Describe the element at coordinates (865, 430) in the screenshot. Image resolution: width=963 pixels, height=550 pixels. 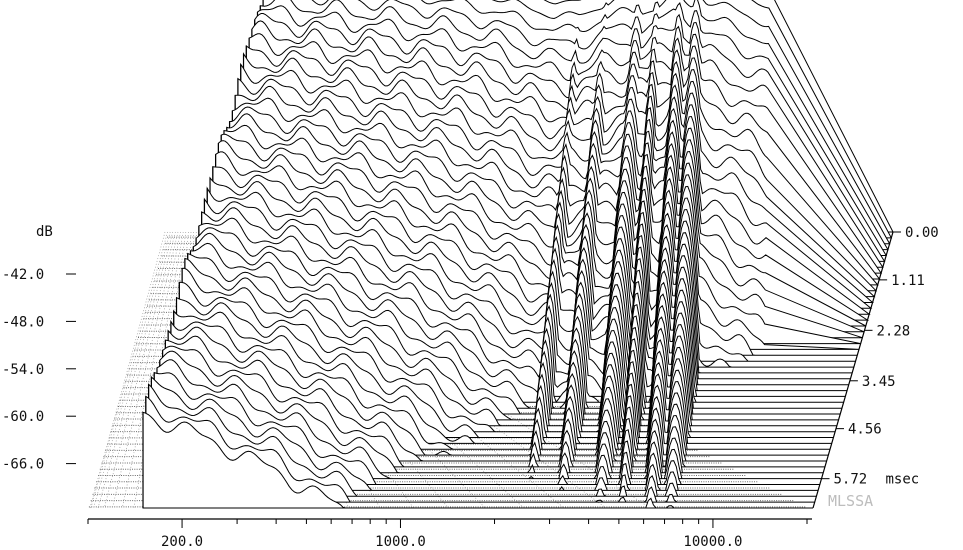
I see `time-axis-tick-label: 4.56` at that location.